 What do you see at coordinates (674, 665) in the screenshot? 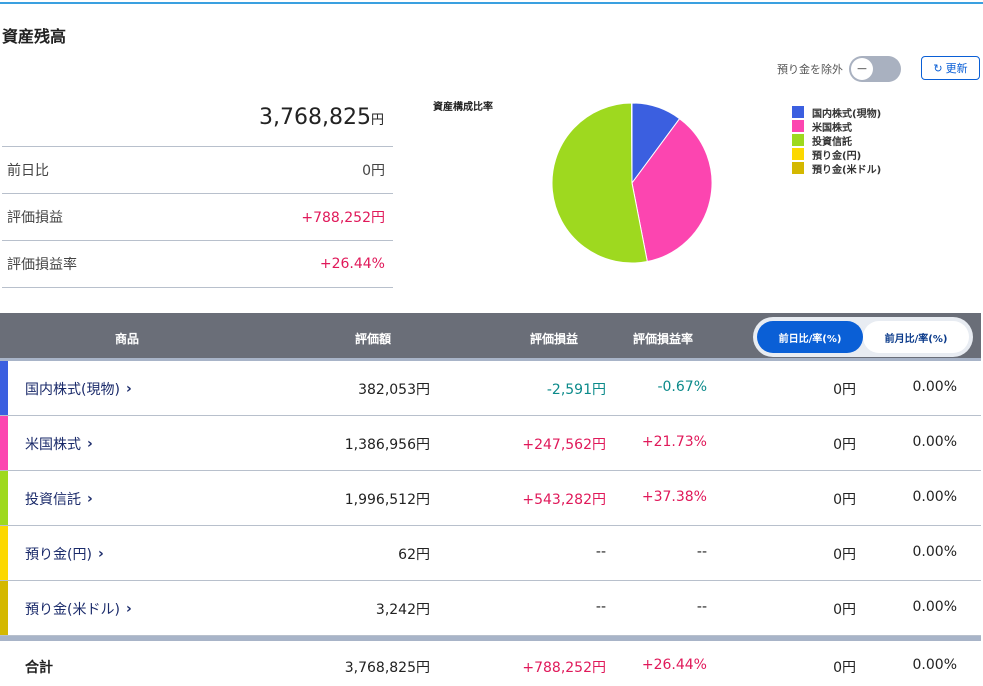
I see `total-rate: +26.44%` at bounding box center [674, 665].